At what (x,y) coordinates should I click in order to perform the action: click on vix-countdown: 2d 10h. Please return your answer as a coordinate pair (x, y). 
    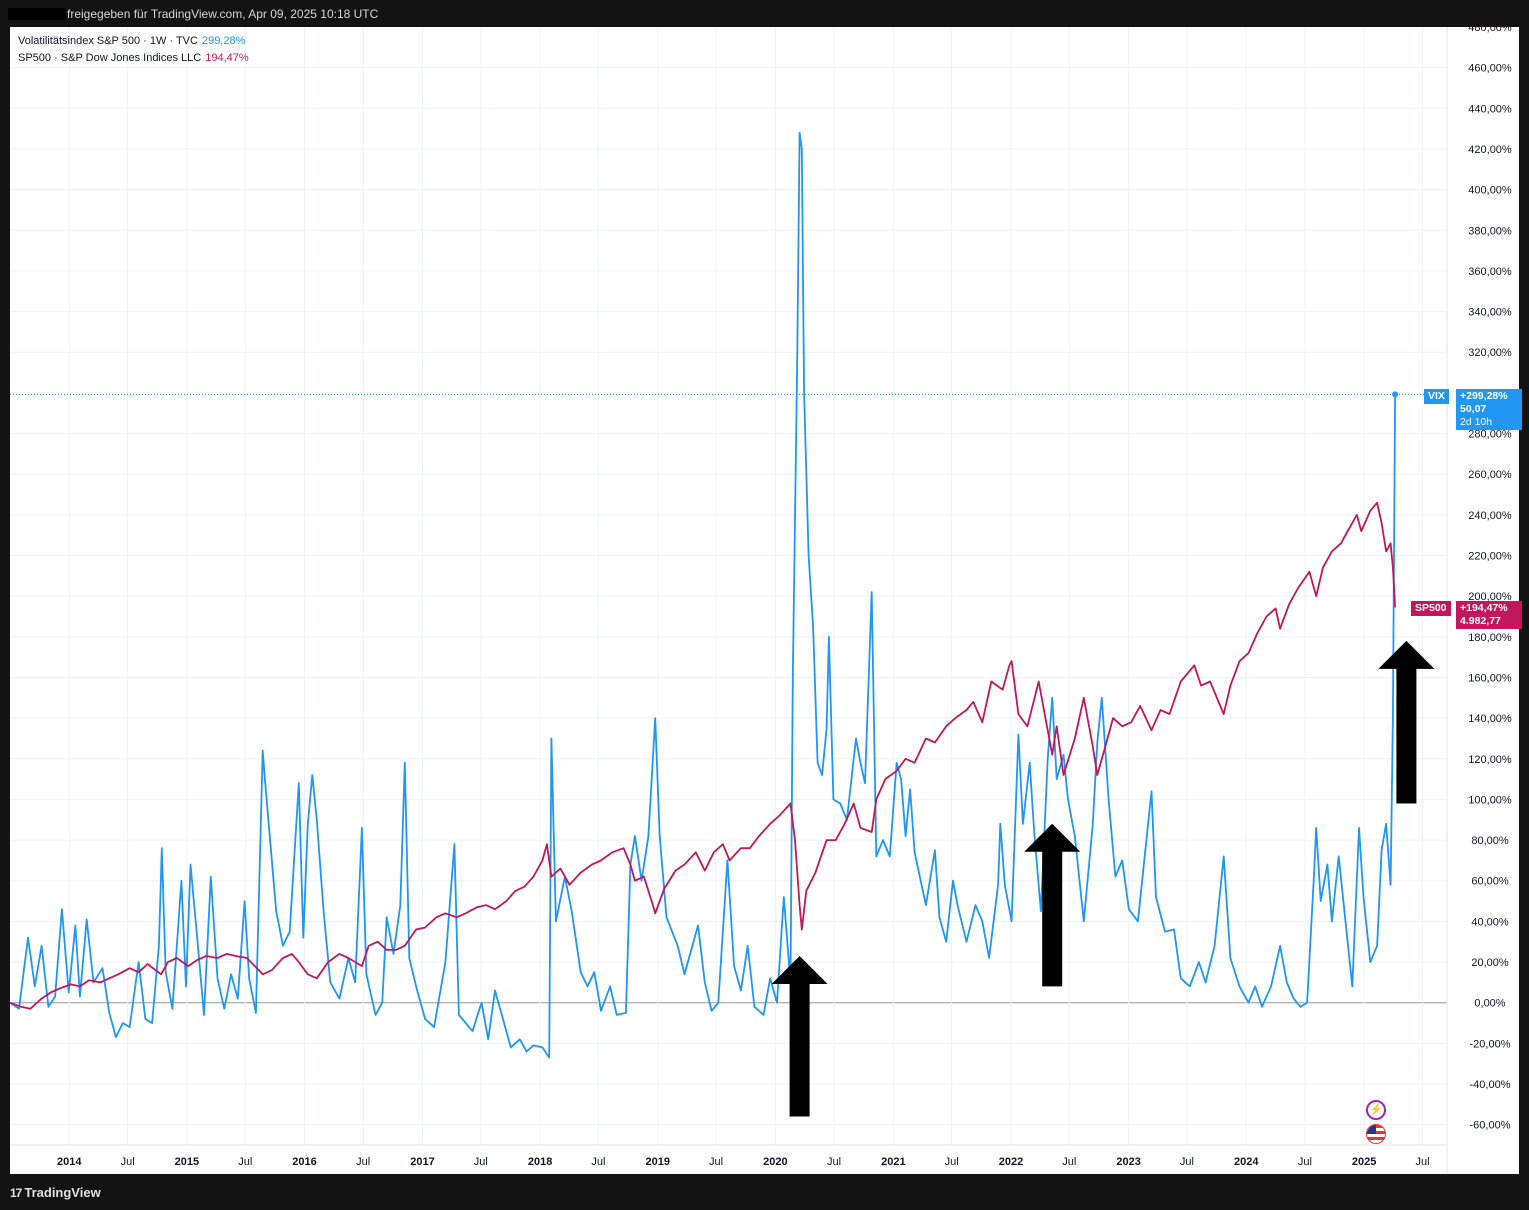
    Looking at the image, I should click on (1476, 422).